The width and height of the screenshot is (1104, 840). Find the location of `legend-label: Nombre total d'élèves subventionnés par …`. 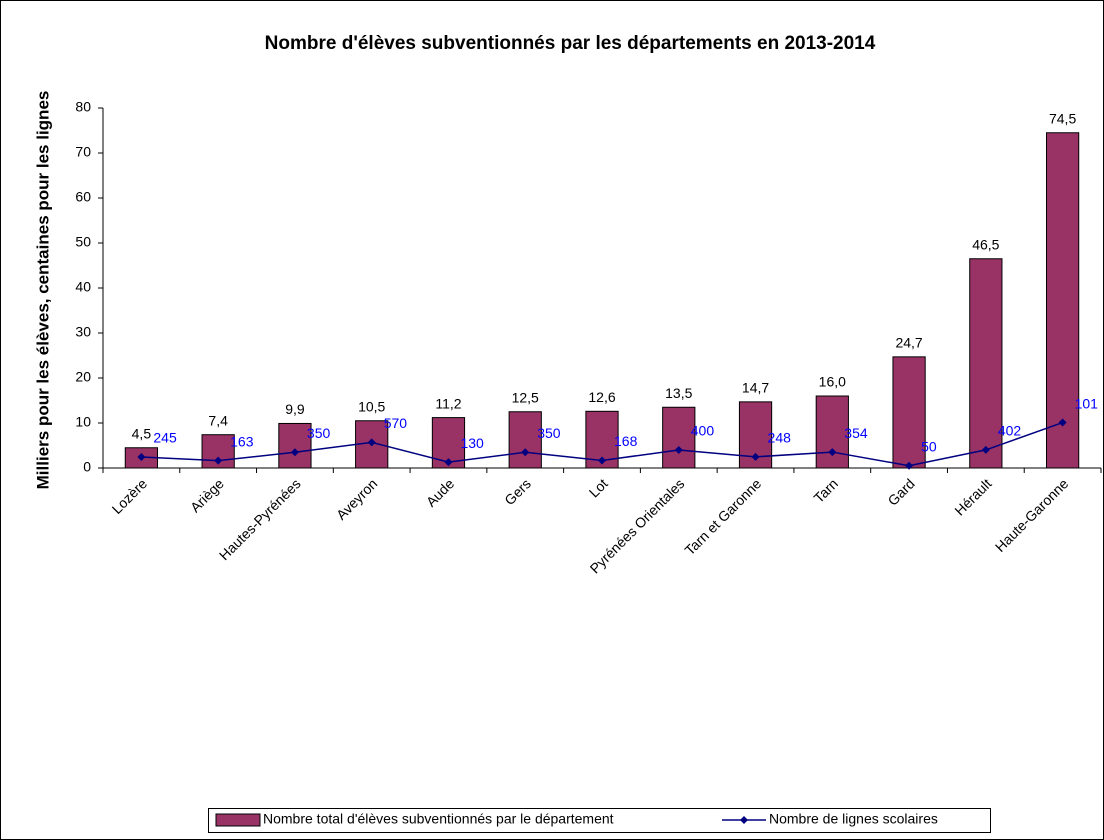

legend-label: Nombre total d'élèves subventionnés par … is located at coordinates (438, 819).